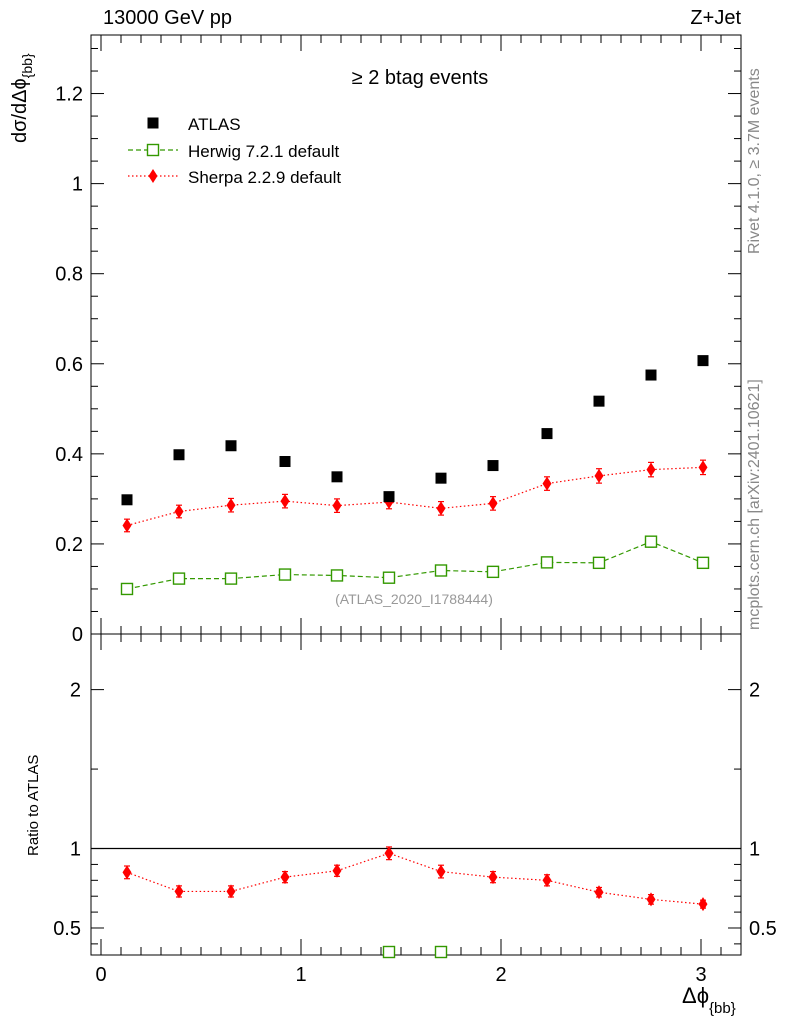 The image size is (786, 1024). Describe the element at coordinates (300, 975) in the screenshot. I see `x-tick-label: 1` at that location.